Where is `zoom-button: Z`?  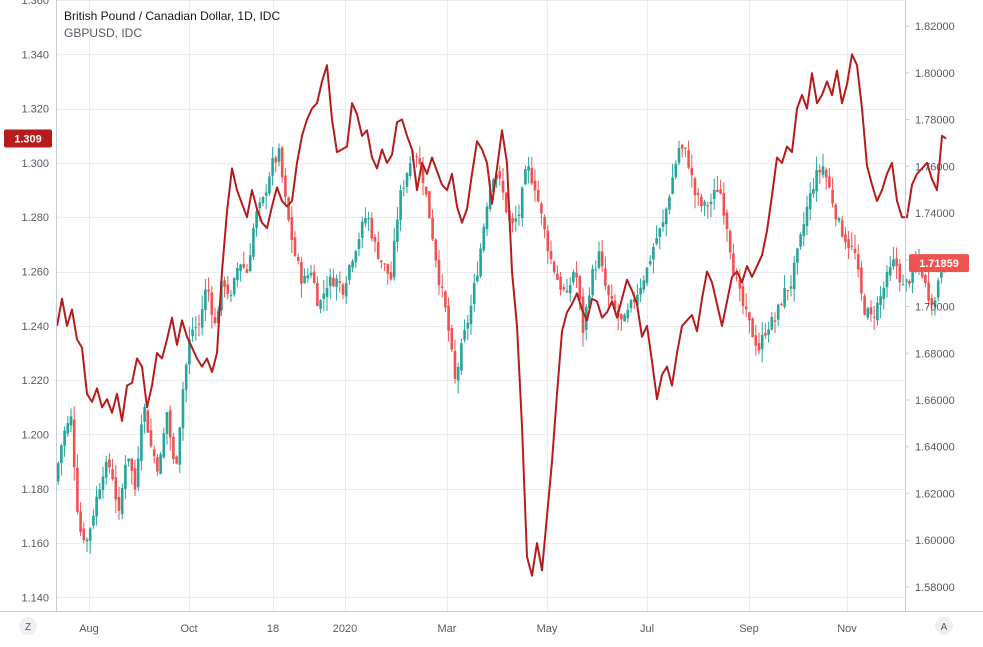 zoom-button: Z is located at coordinates (28, 626).